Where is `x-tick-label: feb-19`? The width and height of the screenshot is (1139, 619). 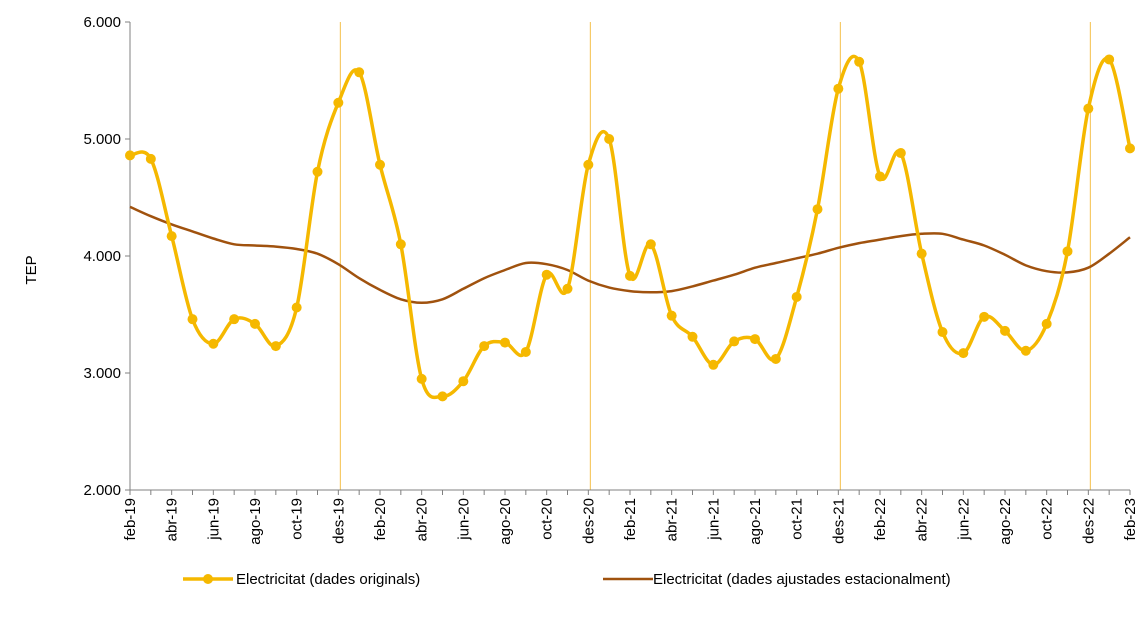
x-tick-label: feb-19 is located at coordinates (130, 519).